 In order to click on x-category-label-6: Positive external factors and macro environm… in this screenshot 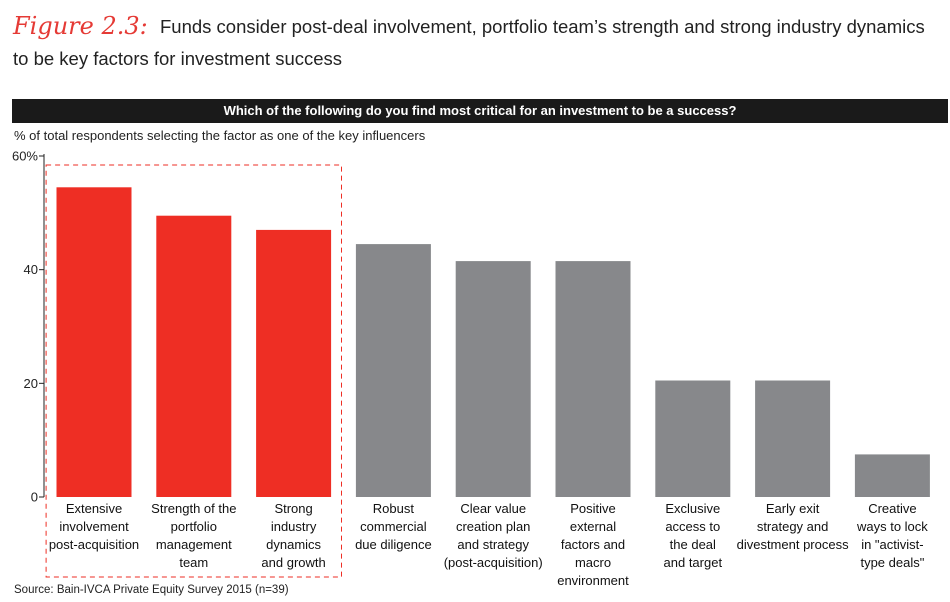, I will do `click(593, 544)`.